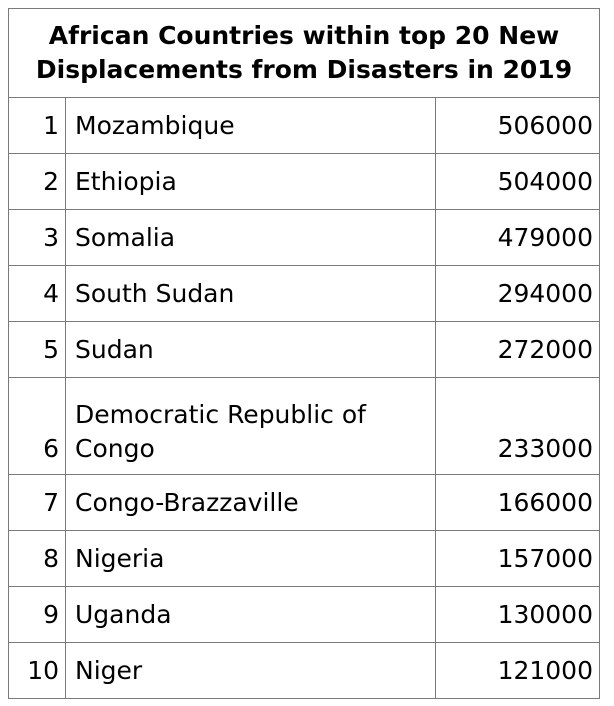 This screenshot has height=706, width=614. What do you see at coordinates (250, 181) in the screenshot?
I see `country-cell: Ethiopia` at bounding box center [250, 181].